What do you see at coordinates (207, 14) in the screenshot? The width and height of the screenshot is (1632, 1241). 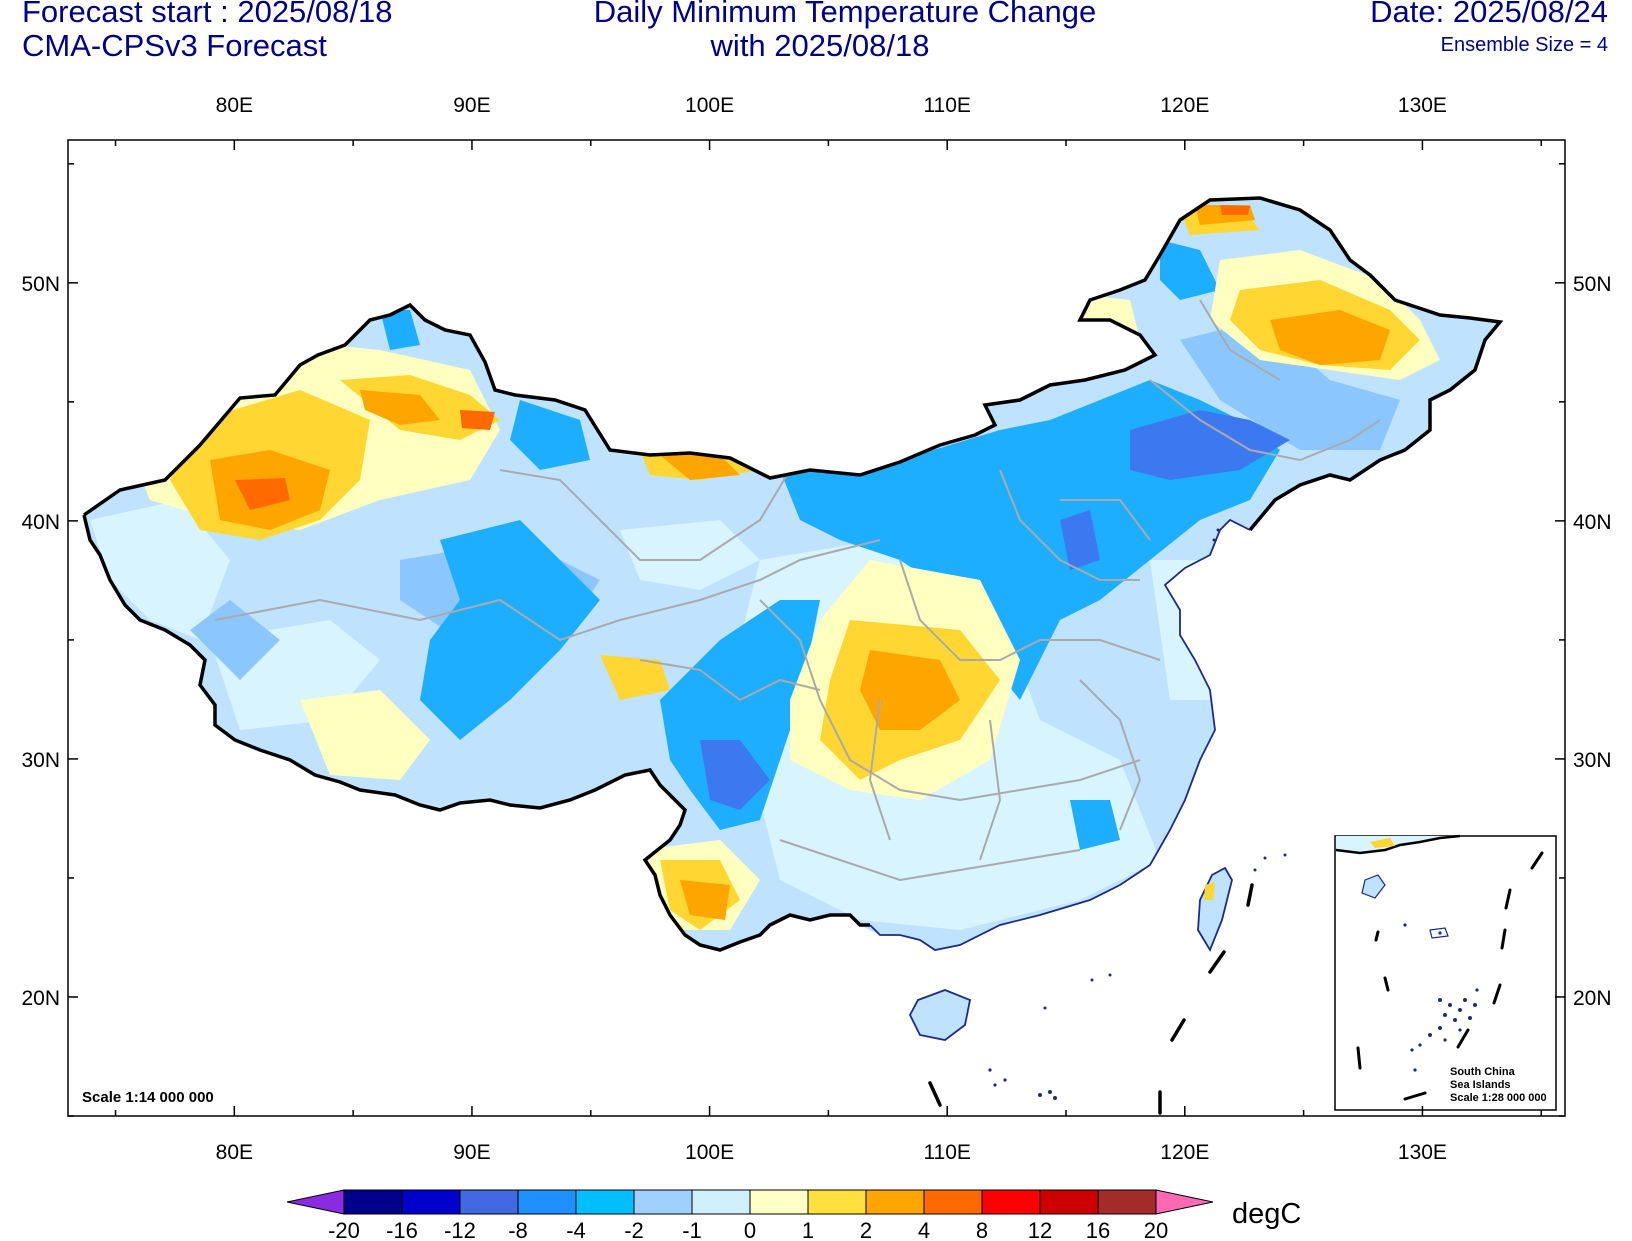 I see `forecast-start-label: Forecast start : 2025/08/18` at bounding box center [207, 14].